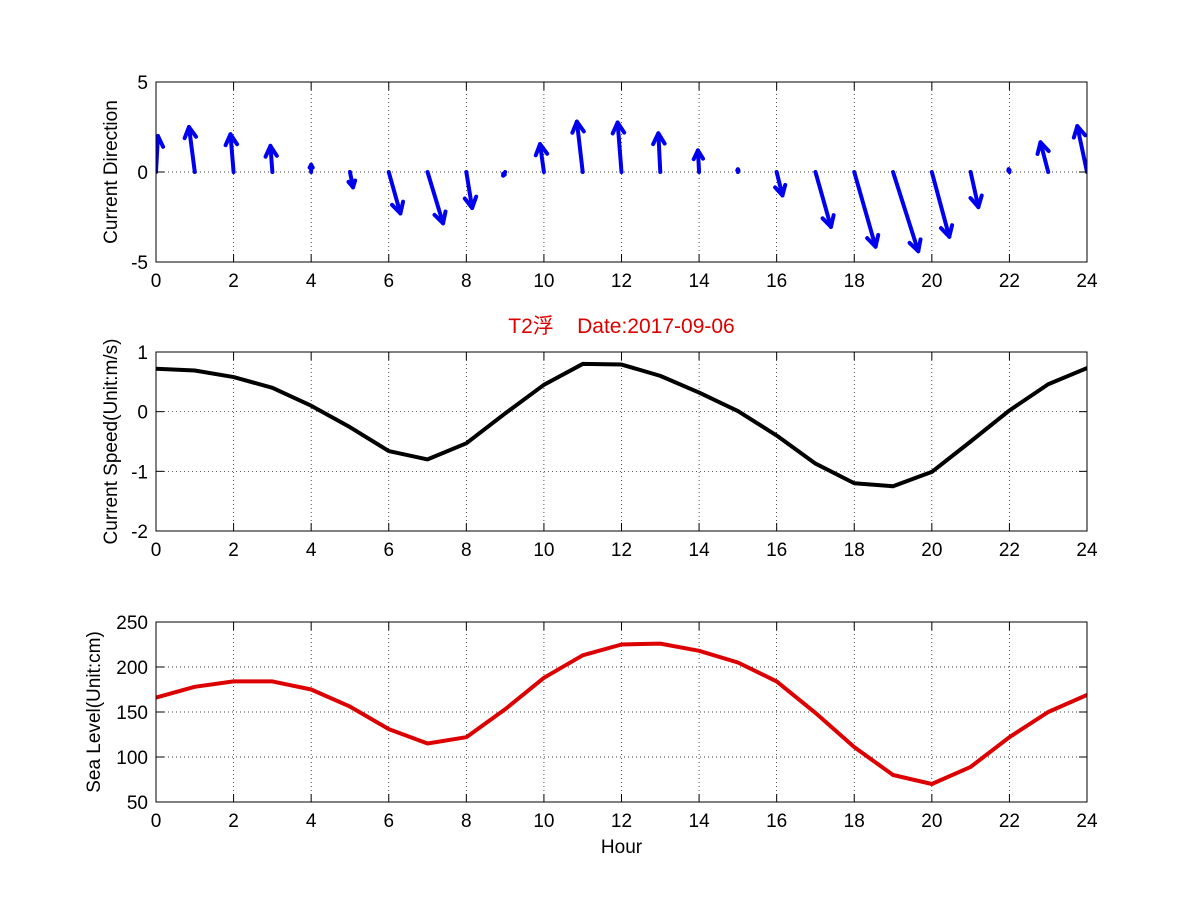 The height and width of the screenshot is (901, 1201). I want to click on sea-level-xtick-label: 14, so click(700, 821).